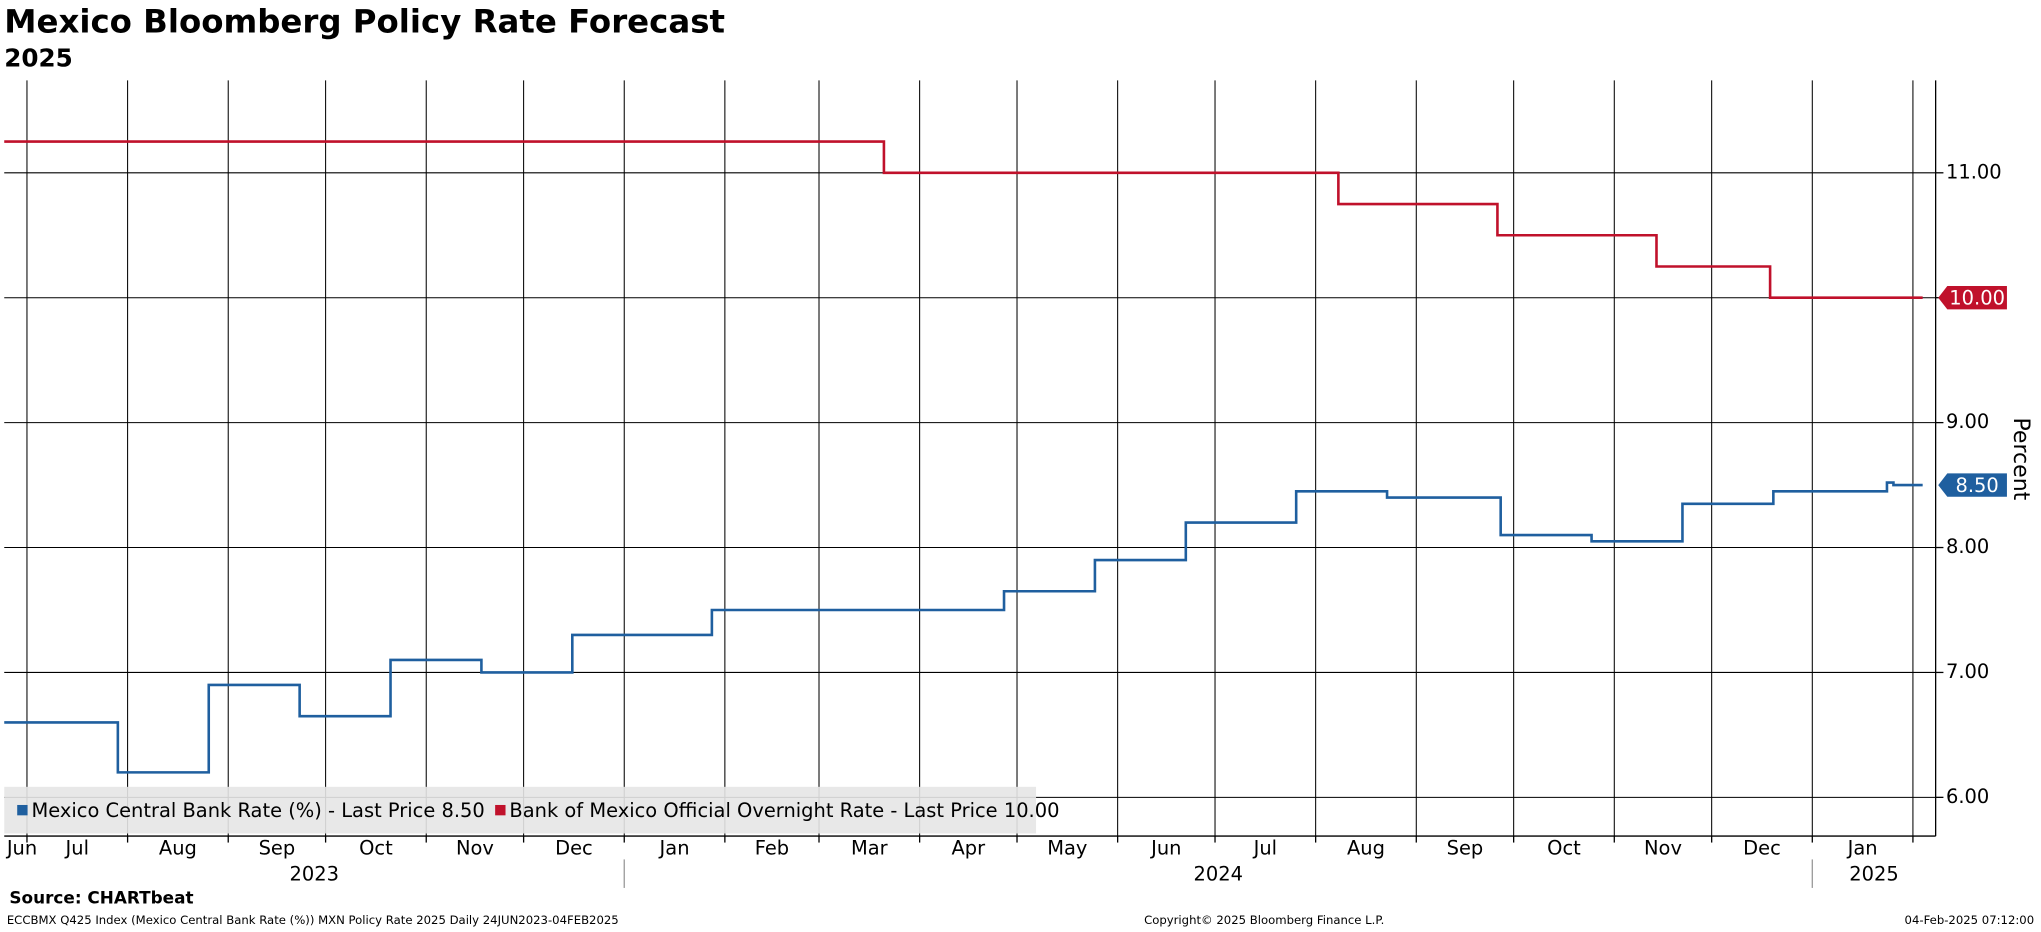 The image size is (2041, 932). I want to click on y-tick-label: 6.00, so click(1967, 796).